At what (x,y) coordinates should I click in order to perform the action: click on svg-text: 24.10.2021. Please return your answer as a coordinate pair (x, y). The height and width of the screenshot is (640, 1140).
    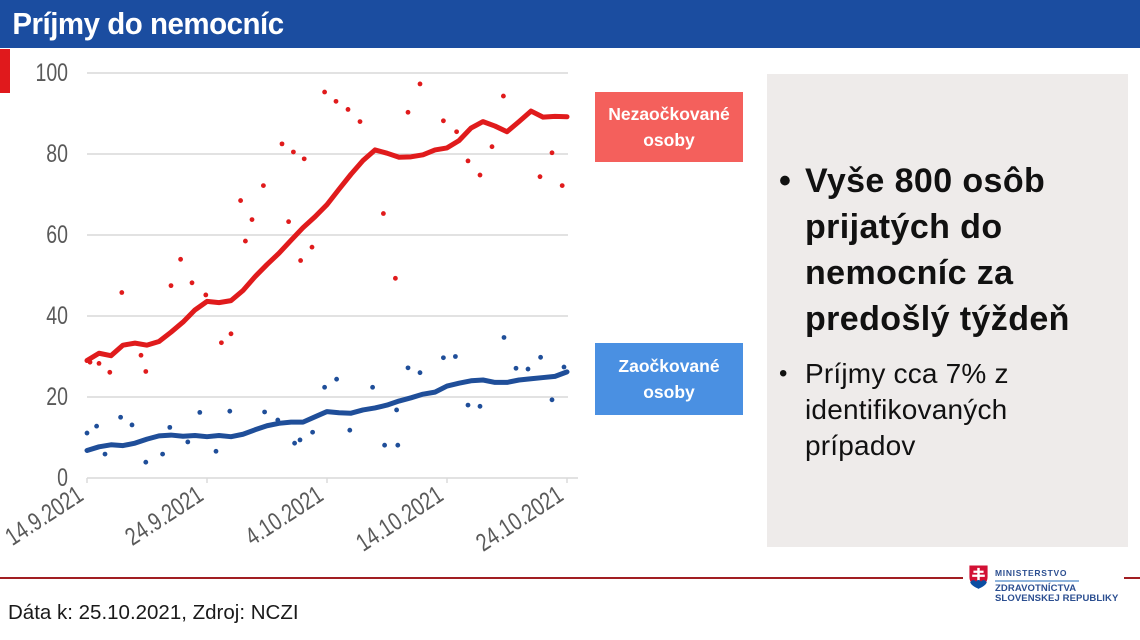
    Looking at the image, I should click on (519, 518).